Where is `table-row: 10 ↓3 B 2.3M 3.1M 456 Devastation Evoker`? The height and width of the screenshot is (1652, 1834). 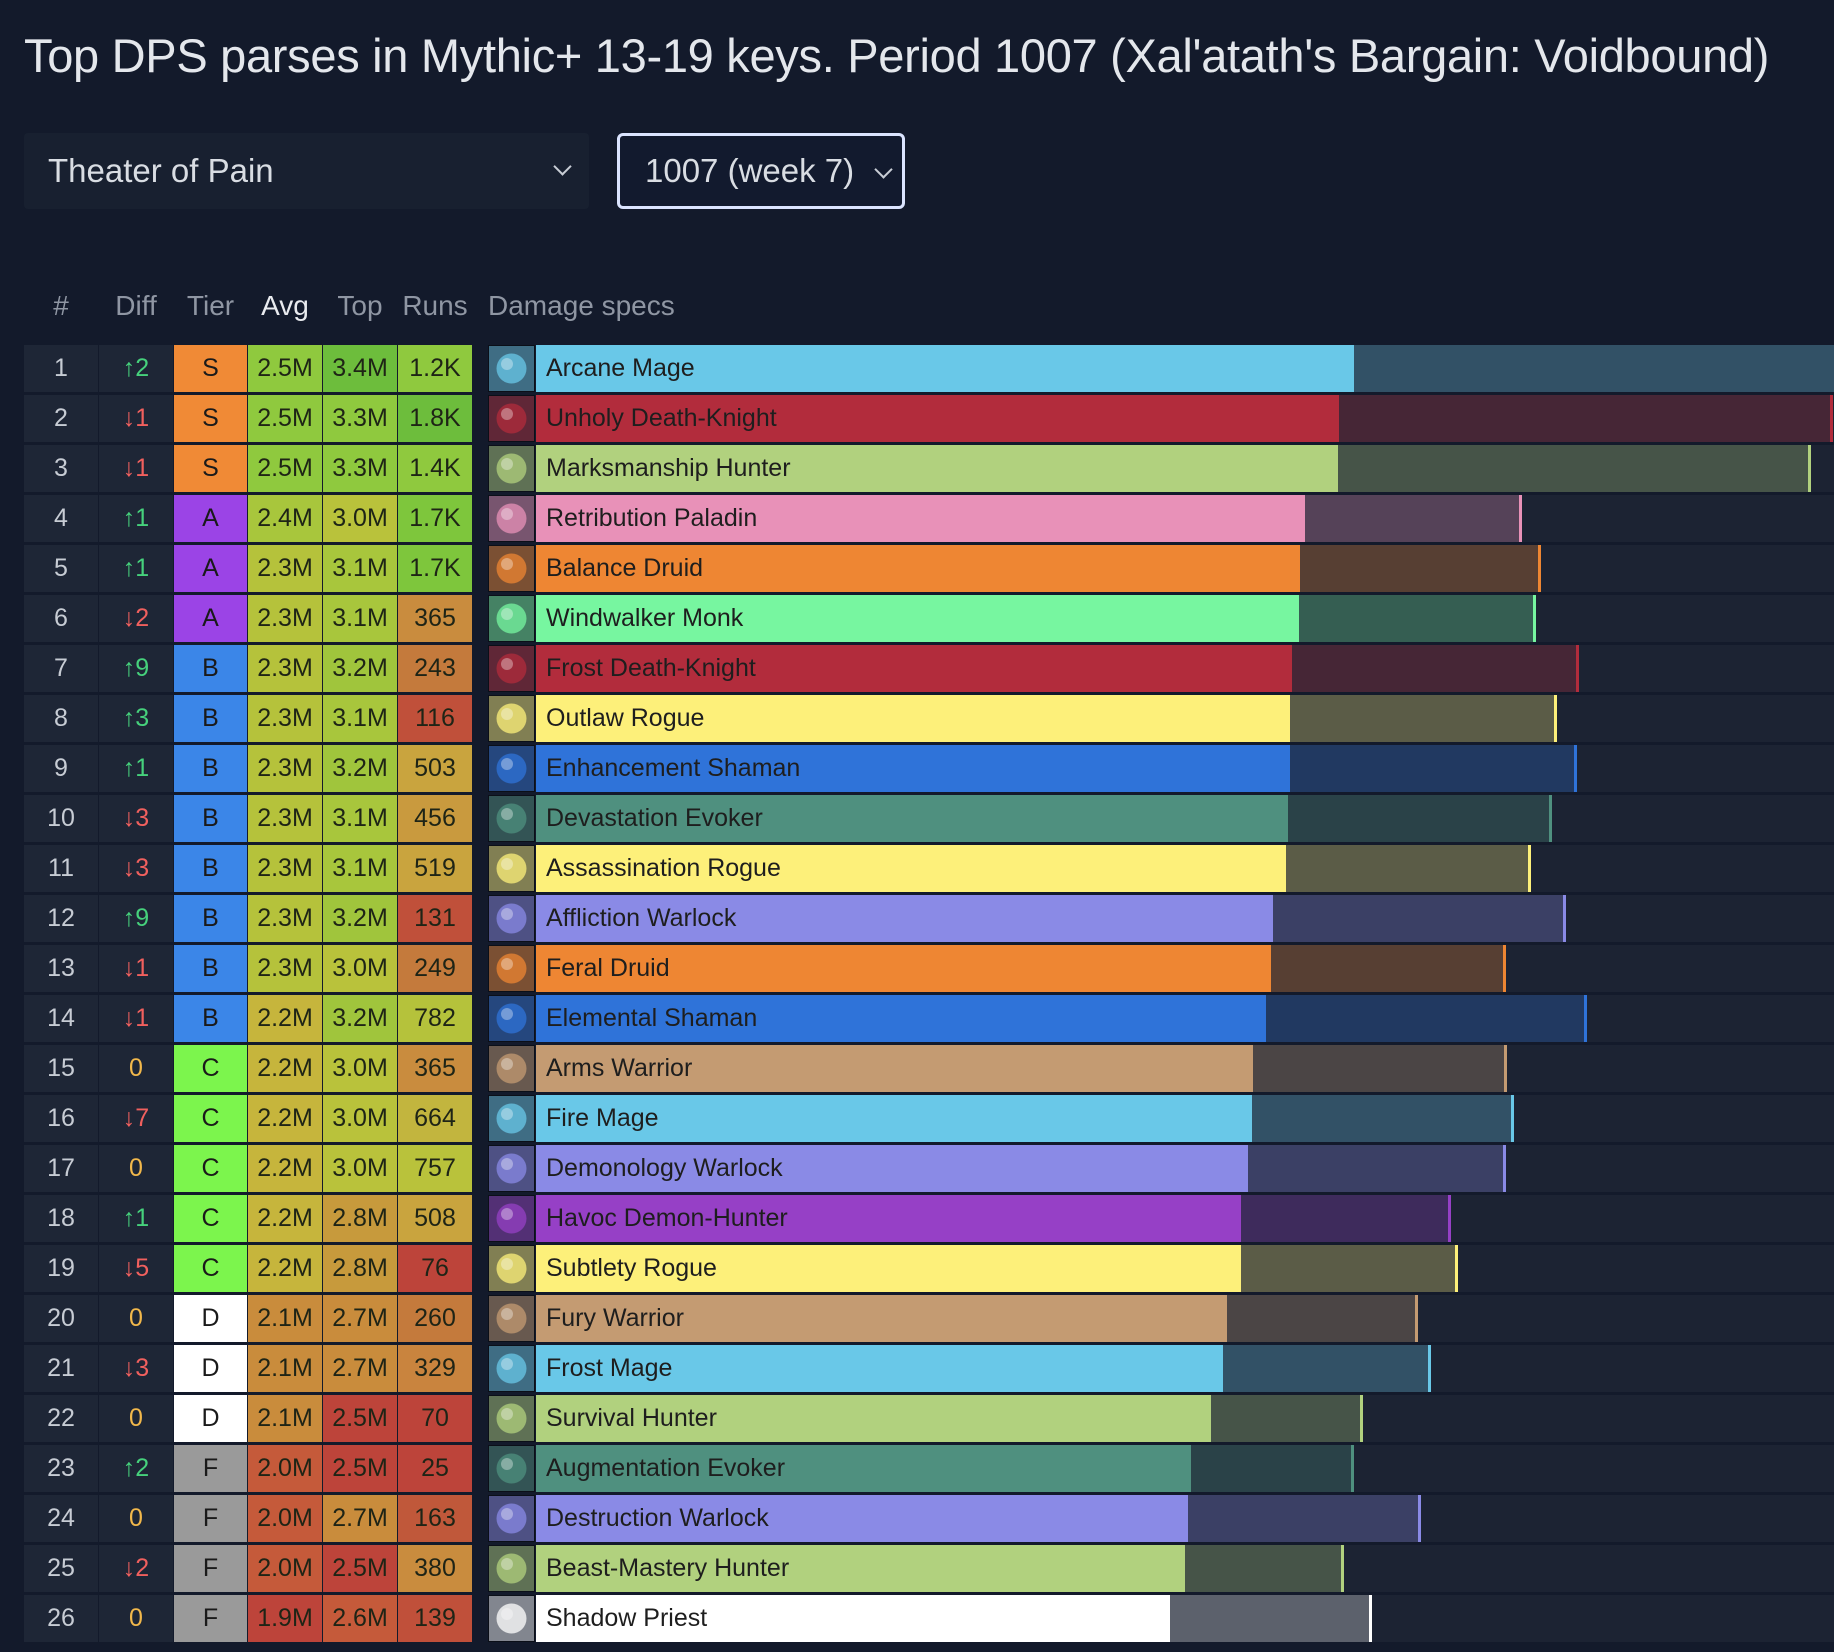 table-row: 10 ↓3 B 2.3M 3.1M 456 Devastation Evoker is located at coordinates (929, 818).